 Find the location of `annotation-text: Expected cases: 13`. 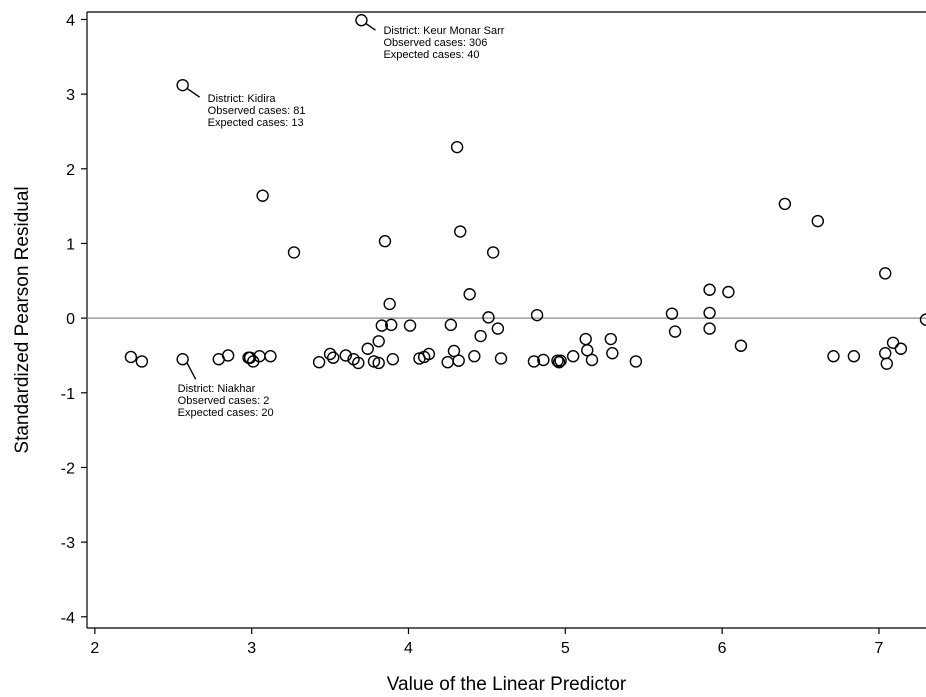

annotation-text: Expected cases: 13 is located at coordinates (256, 123).